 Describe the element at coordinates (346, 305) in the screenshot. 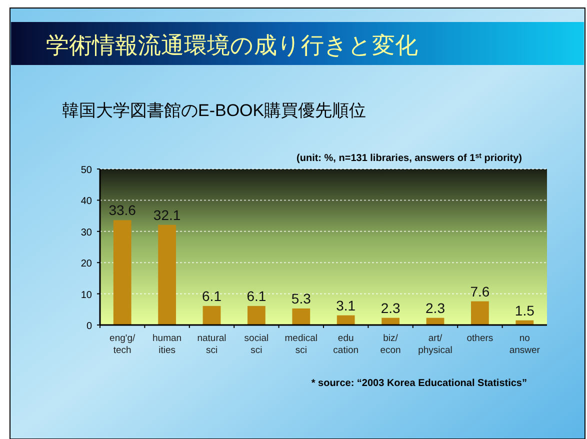

I see `data-label: 3.1` at that location.